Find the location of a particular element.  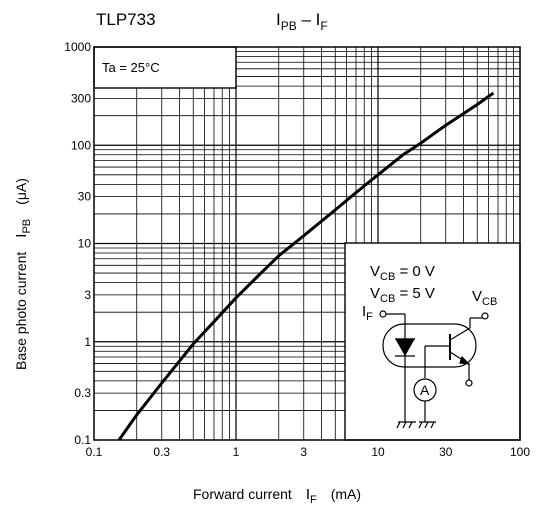

y-axis-unit: (μA) is located at coordinates (21, 191).